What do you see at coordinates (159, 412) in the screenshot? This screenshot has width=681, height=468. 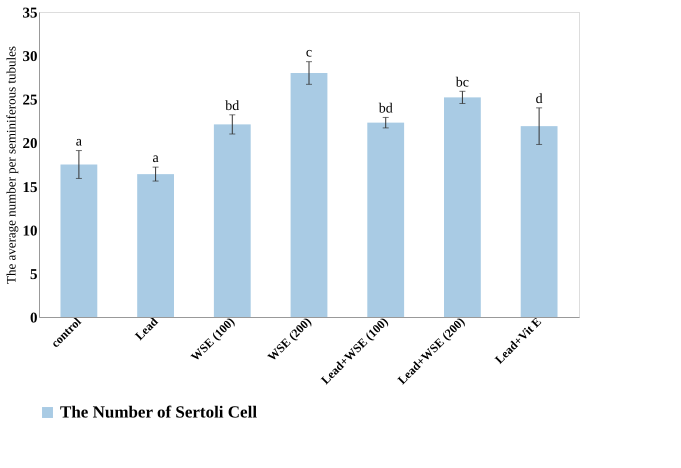 I see `legend-label: The Number of Sertoli Cell` at bounding box center [159, 412].